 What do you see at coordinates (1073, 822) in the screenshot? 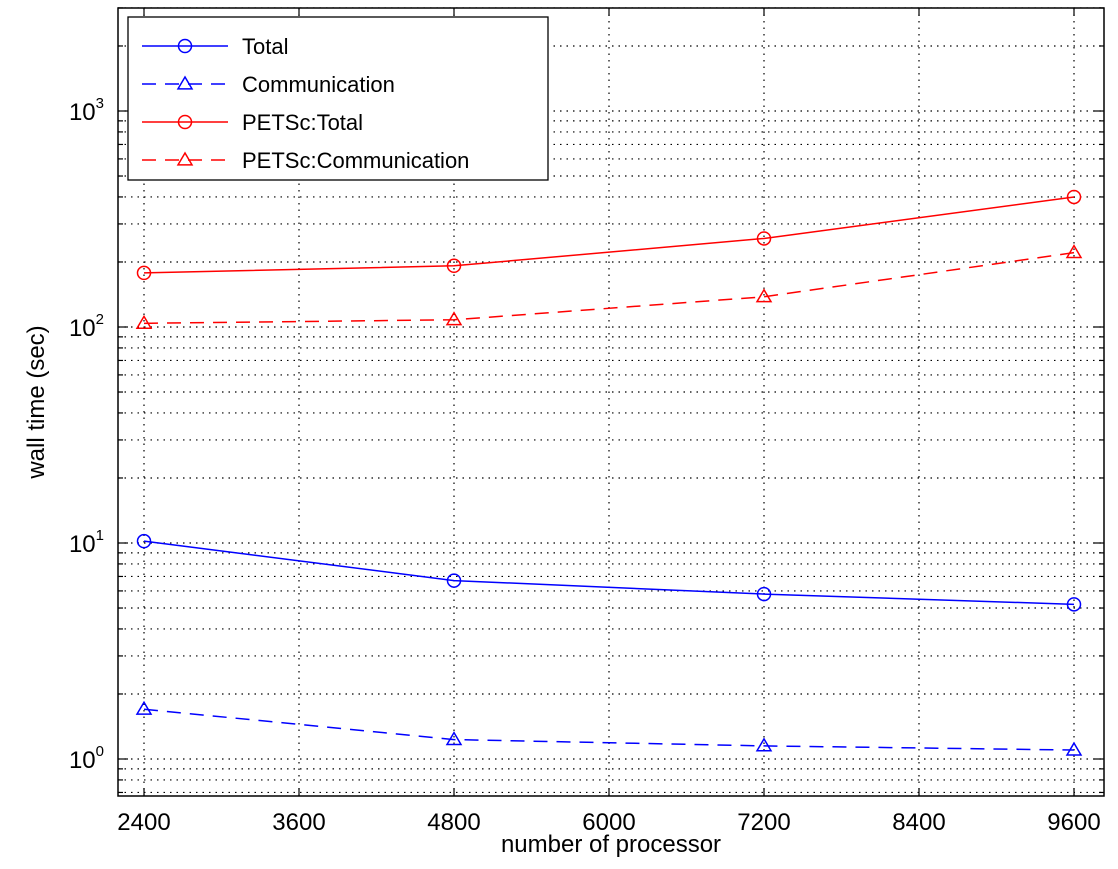
I see `x-tick-label: 9600` at bounding box center [1073, 822].